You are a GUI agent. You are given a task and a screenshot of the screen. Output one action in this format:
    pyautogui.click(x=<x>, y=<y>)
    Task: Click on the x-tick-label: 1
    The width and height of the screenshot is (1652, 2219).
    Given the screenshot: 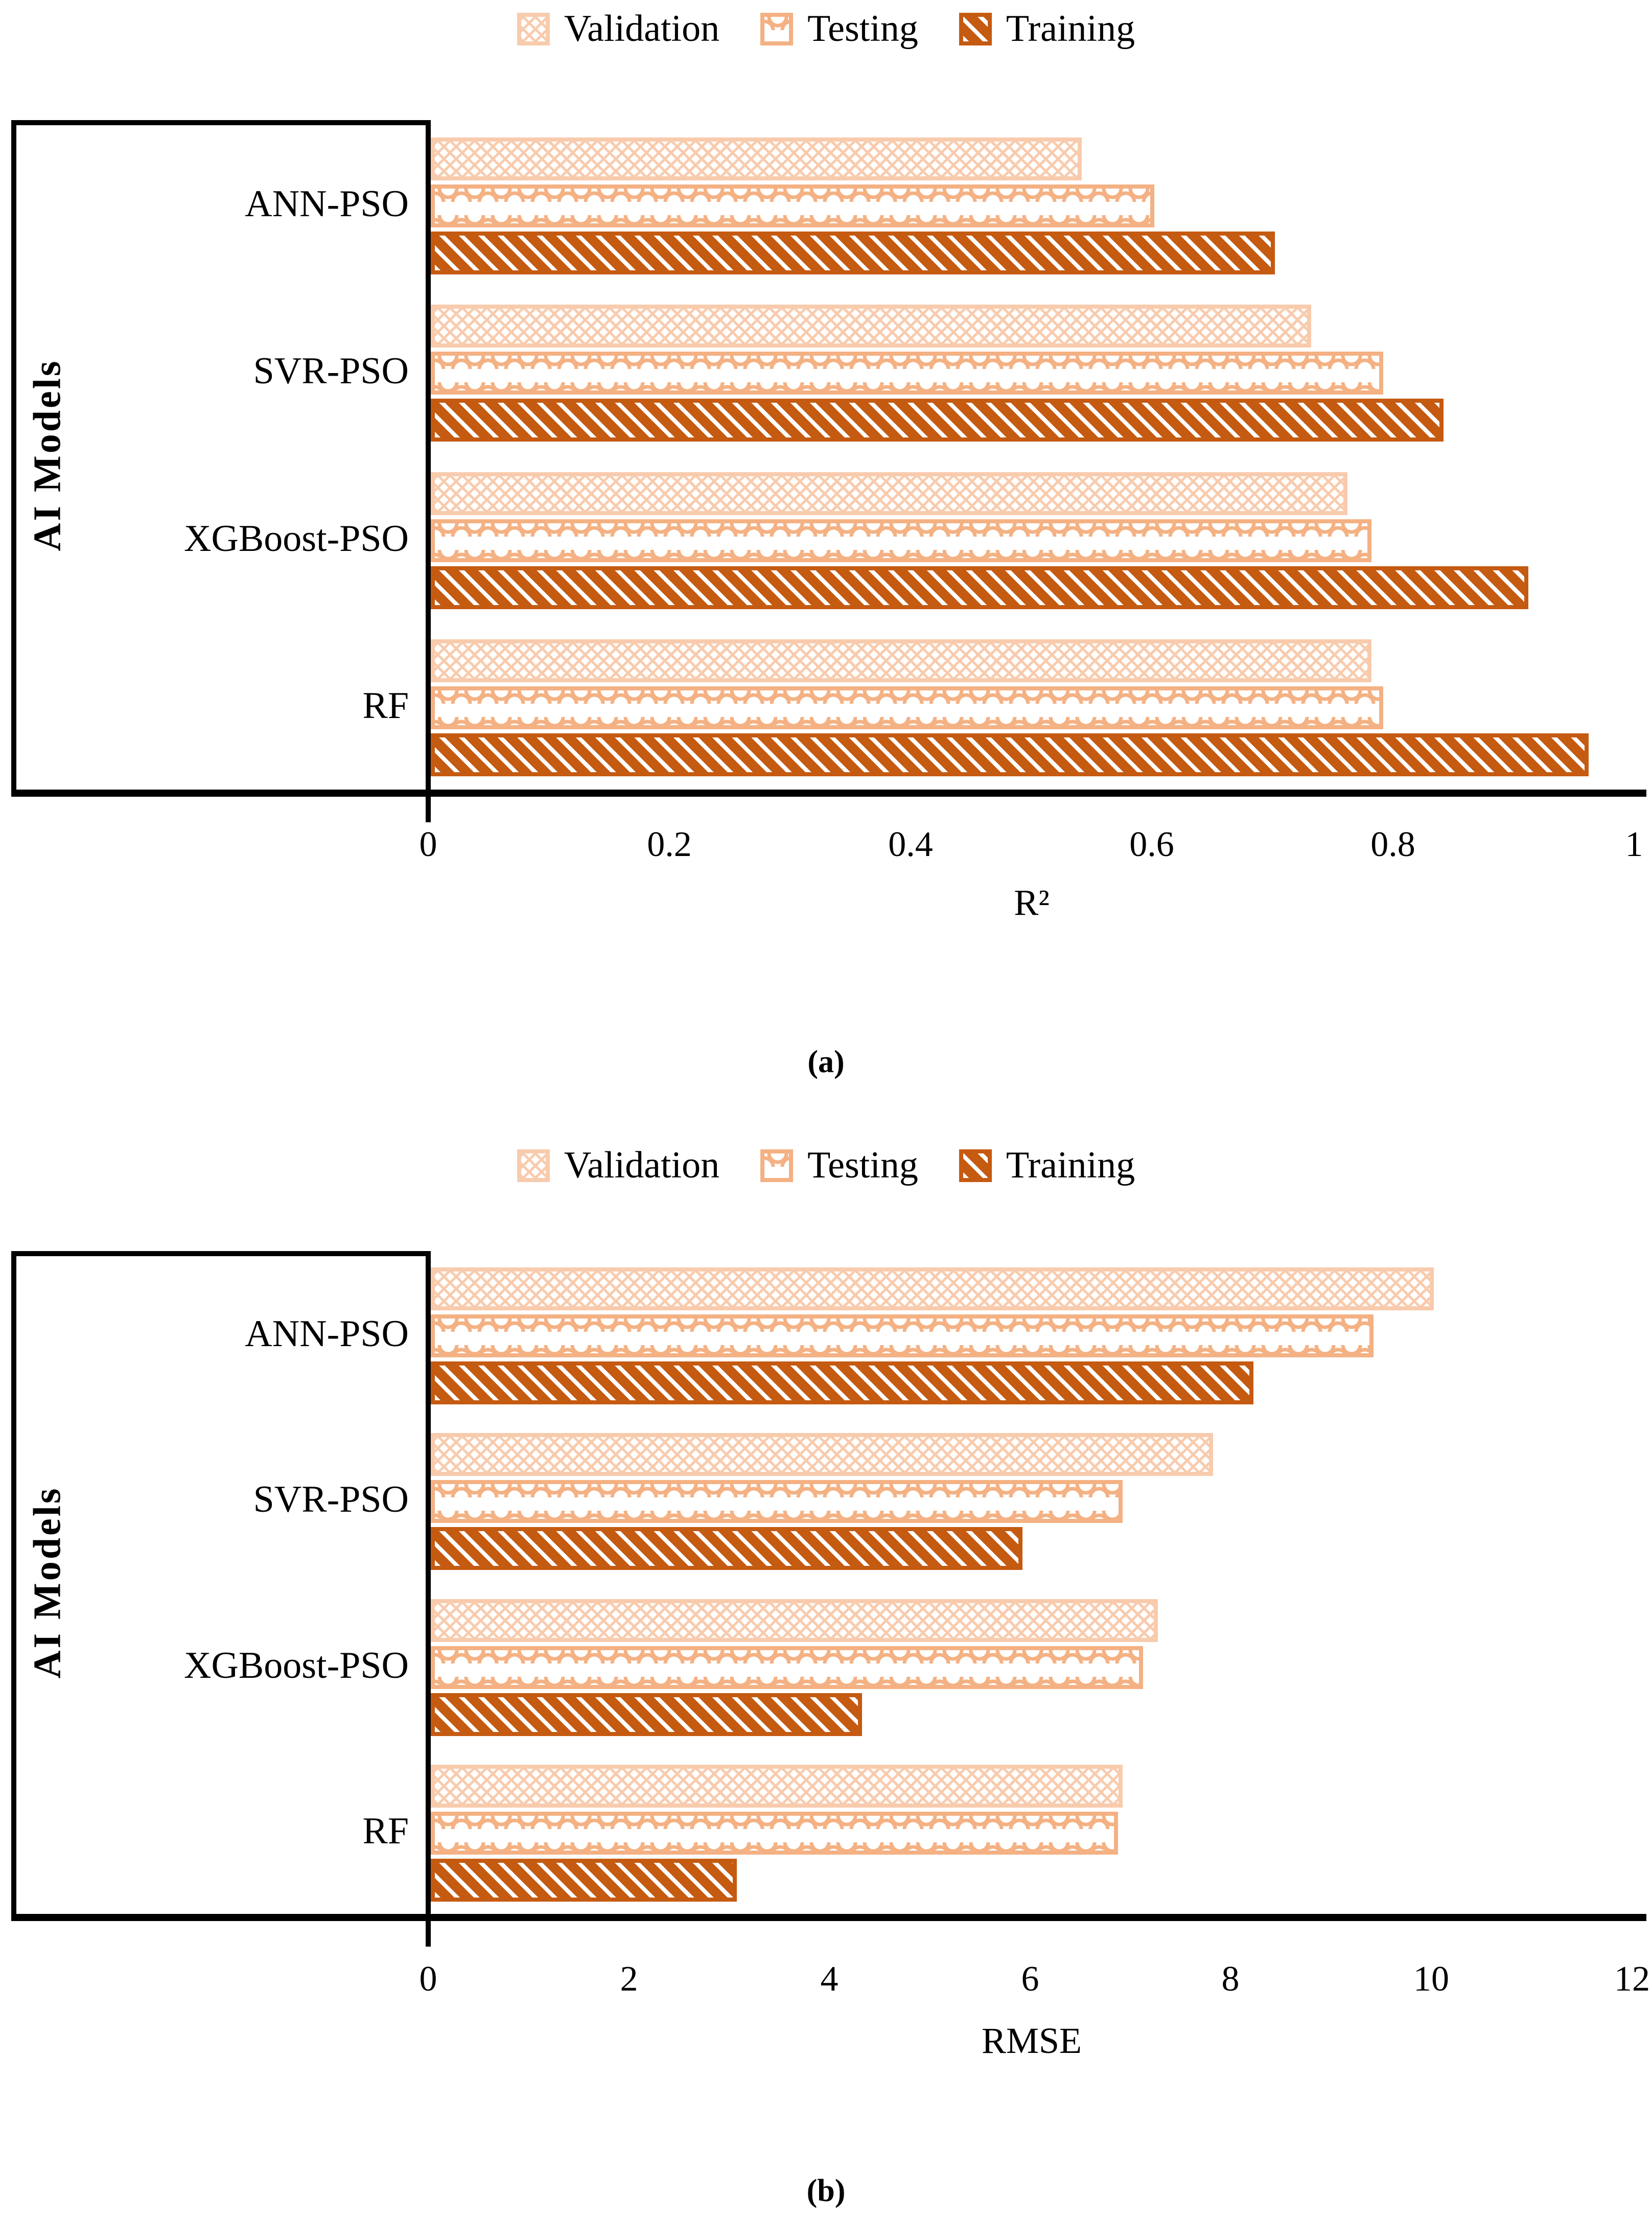 What is the action you would take?
    pyautogui.click(x=1634, y=844)
    